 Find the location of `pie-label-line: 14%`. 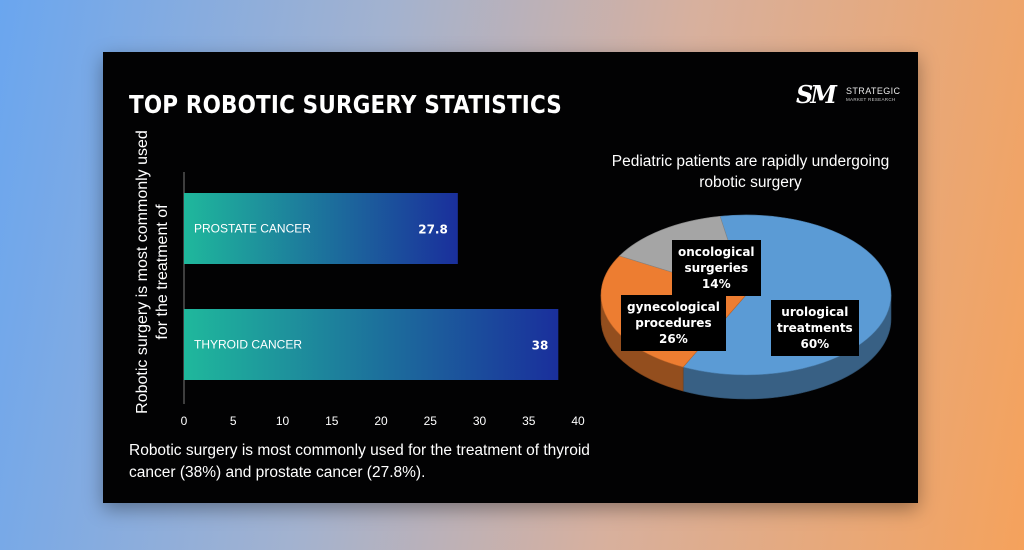

pie-label-line: 14% is located at coordinates (716, 284).